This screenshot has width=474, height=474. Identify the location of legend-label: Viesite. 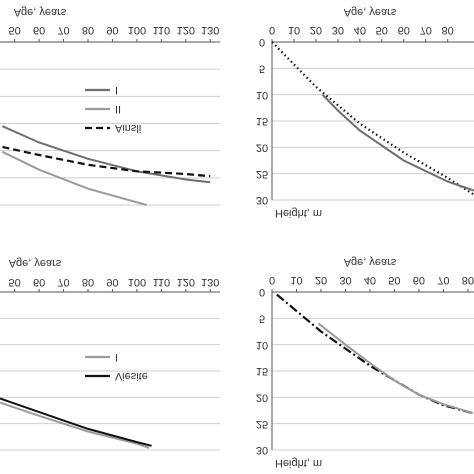
(131, 376).